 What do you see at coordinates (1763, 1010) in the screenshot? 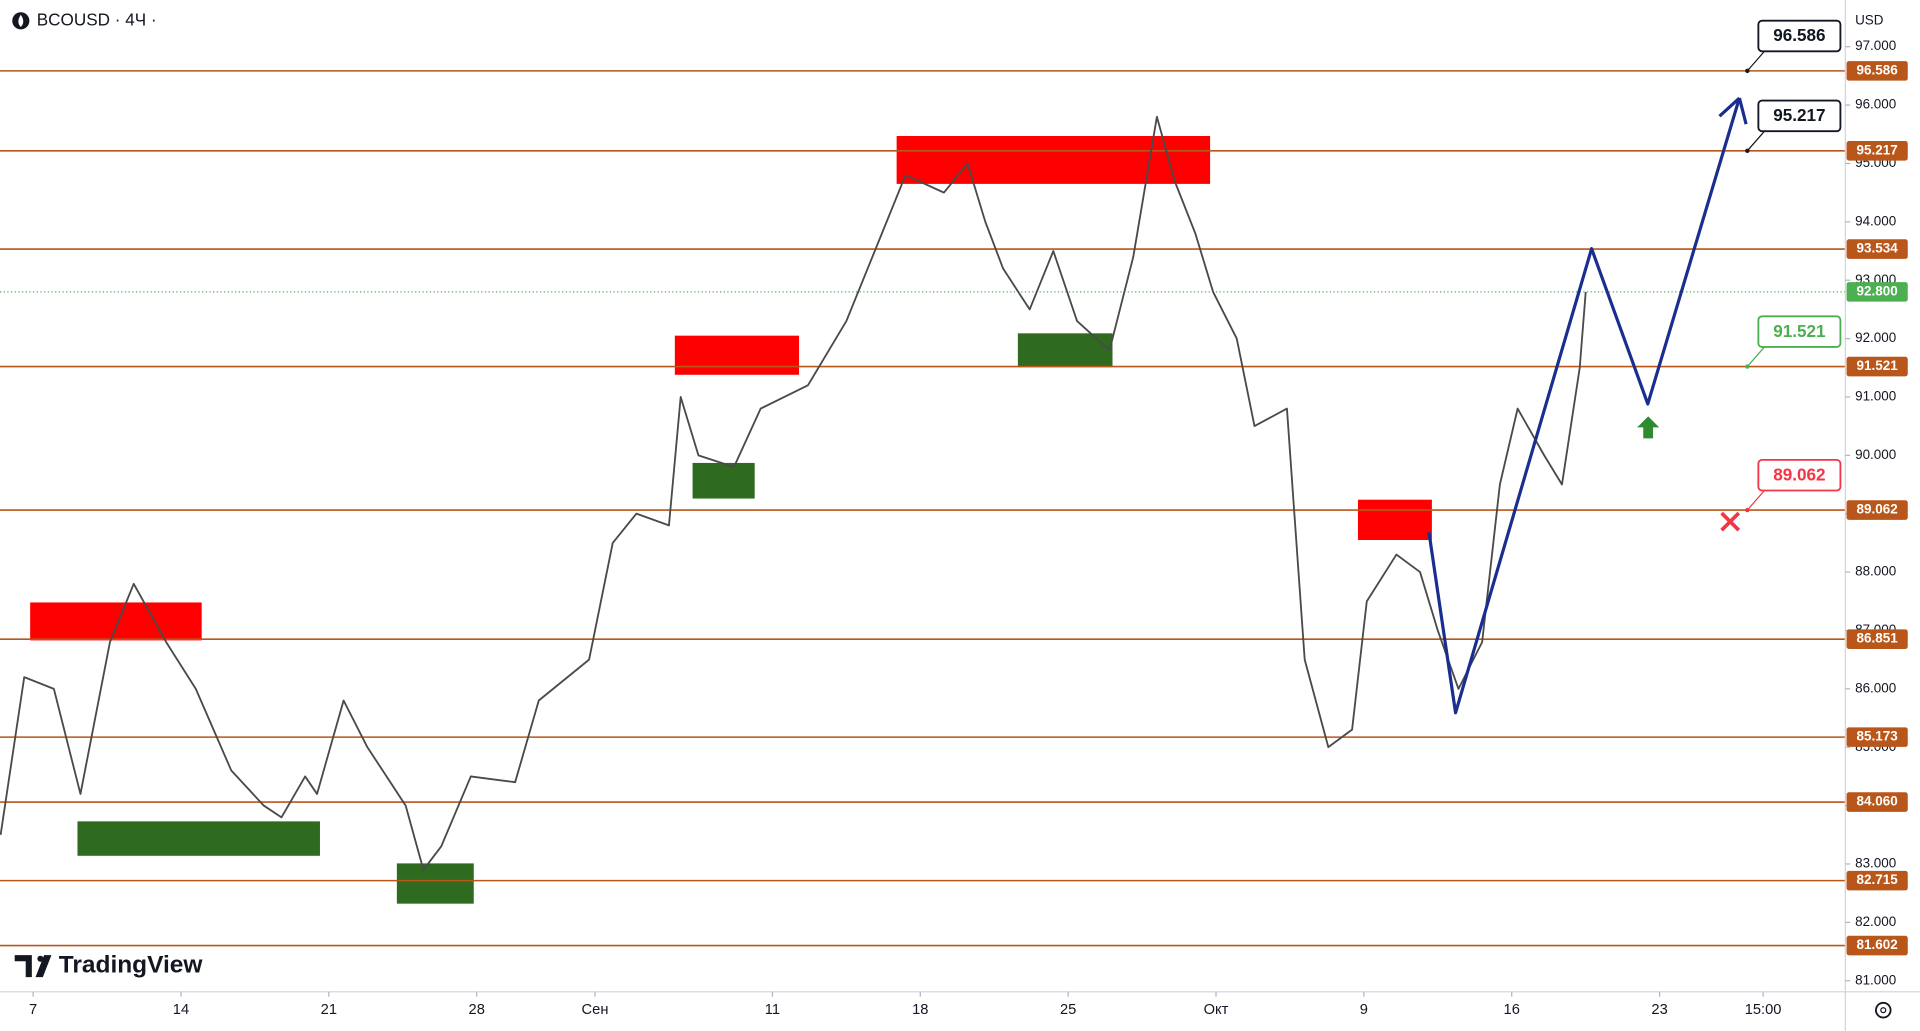
I see `x-tick-label: 15:00` at bounding box center [1763, 1010].